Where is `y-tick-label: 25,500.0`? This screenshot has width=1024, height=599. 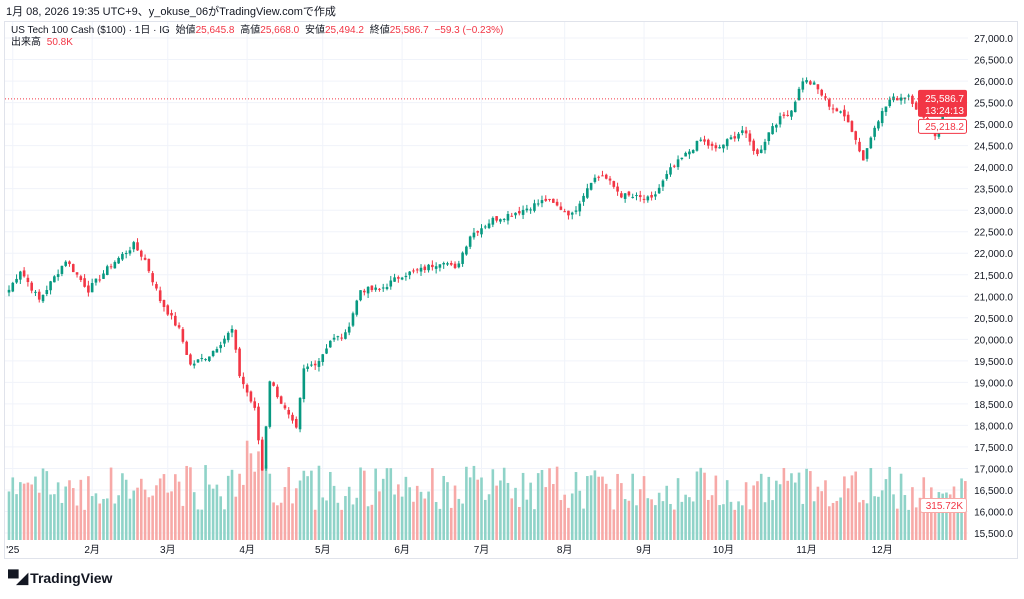
y-tick-label: 25,500.0 is located at coordinates (993, 104).